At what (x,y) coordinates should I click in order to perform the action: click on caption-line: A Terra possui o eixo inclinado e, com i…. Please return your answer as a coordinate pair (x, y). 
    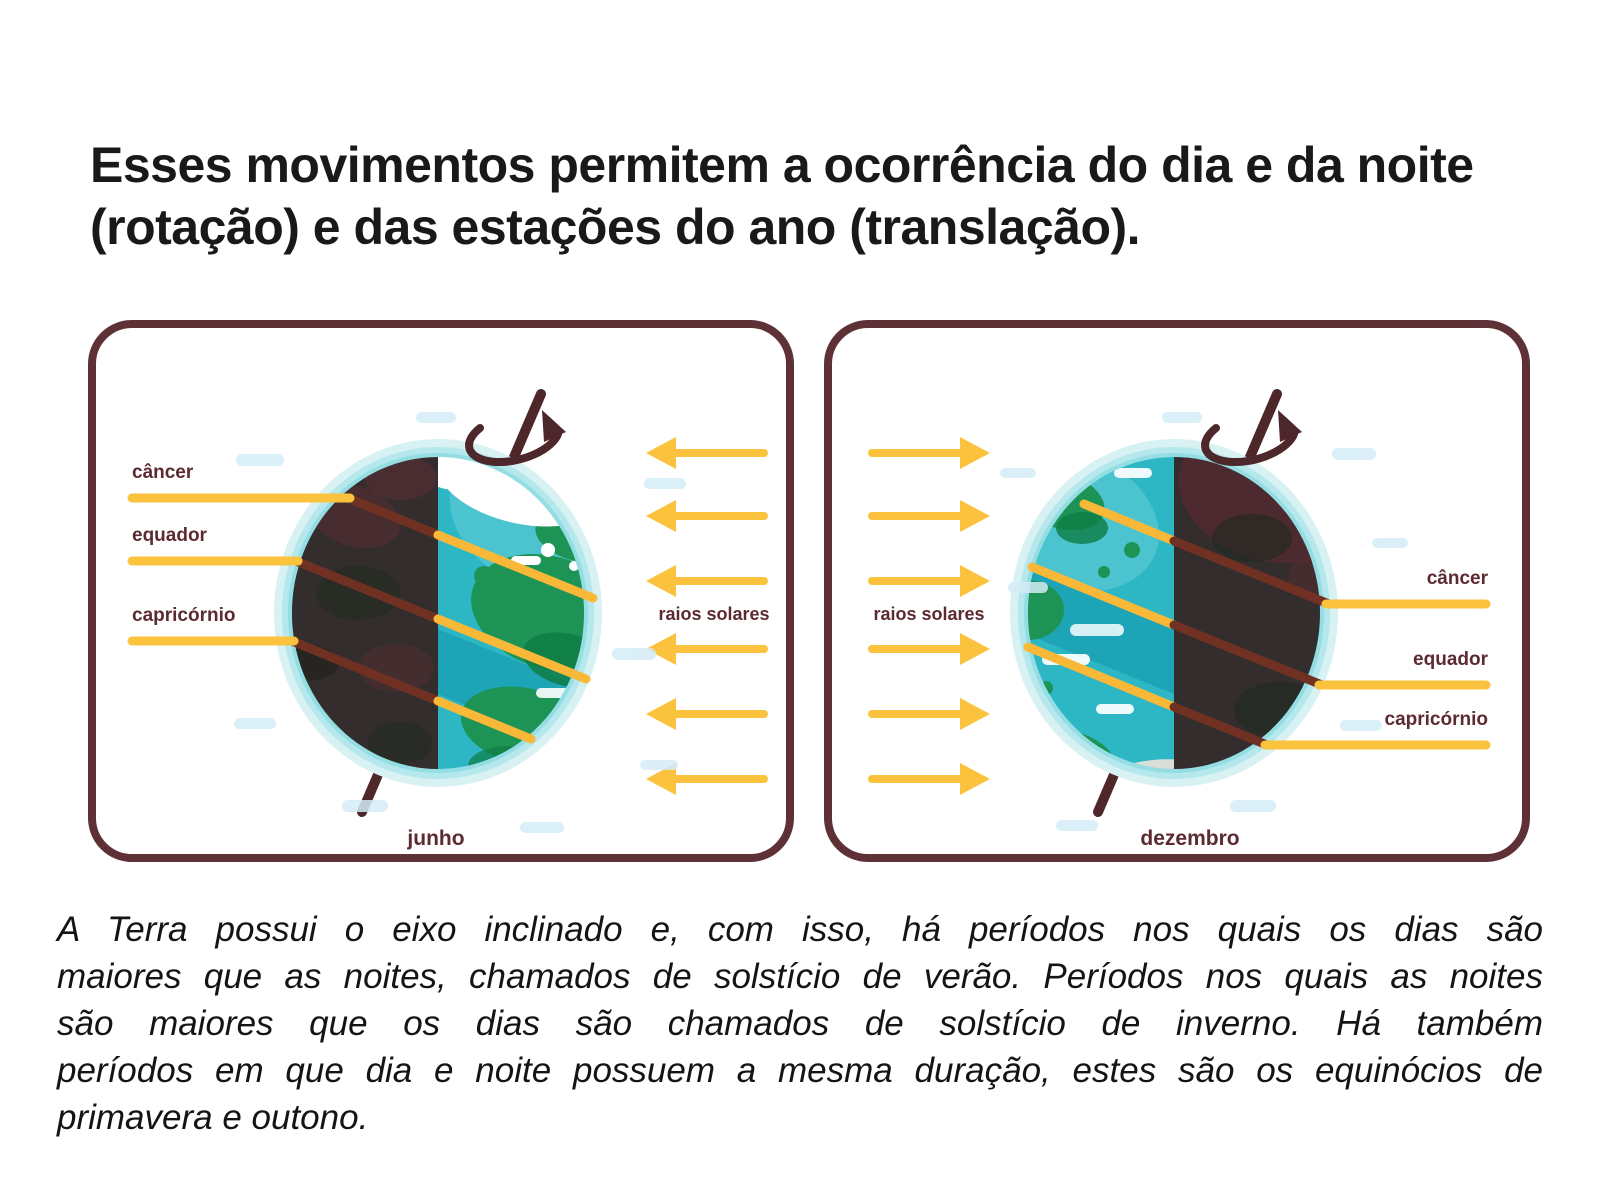
    Looking at the image, I should click on (800, 929).